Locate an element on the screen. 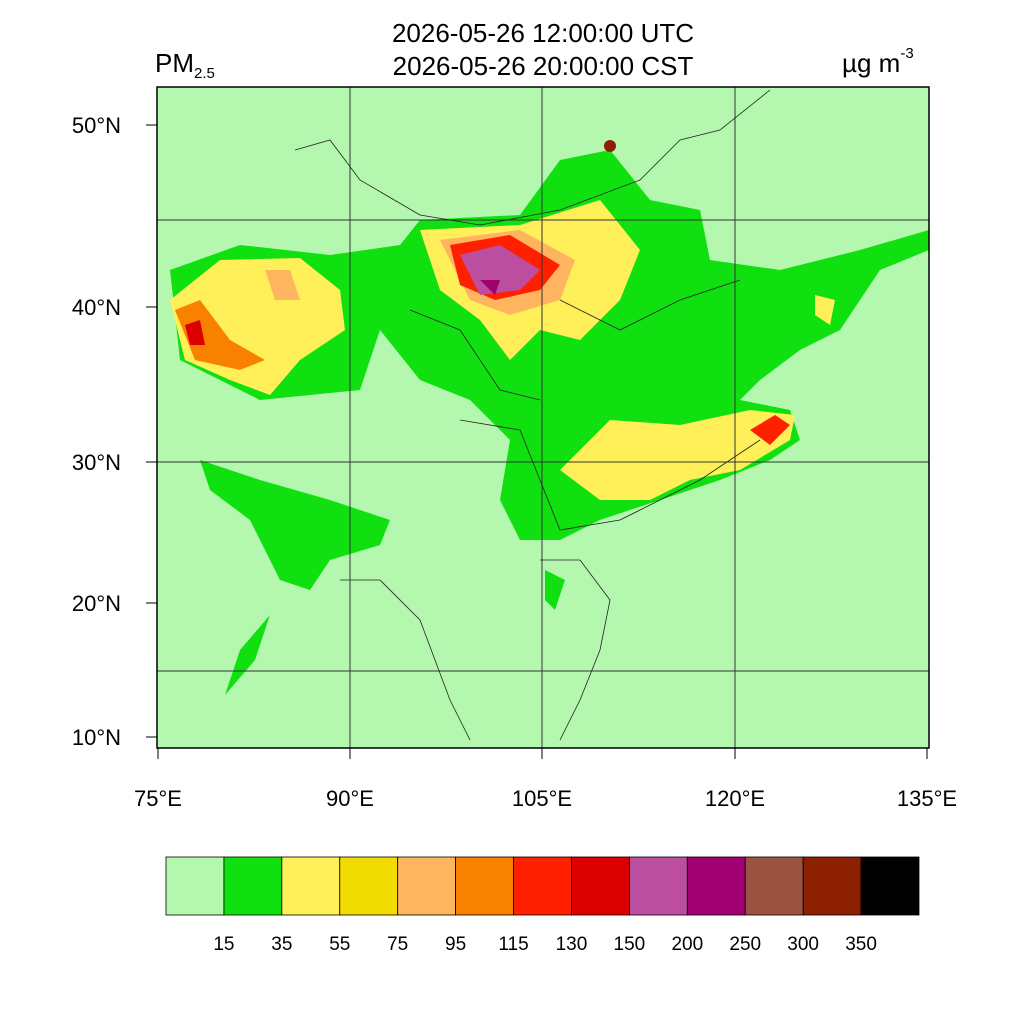 The width and height of the screenshot is (1024, 1029). lat-label: 50°N is located at coordinates (96, 125).